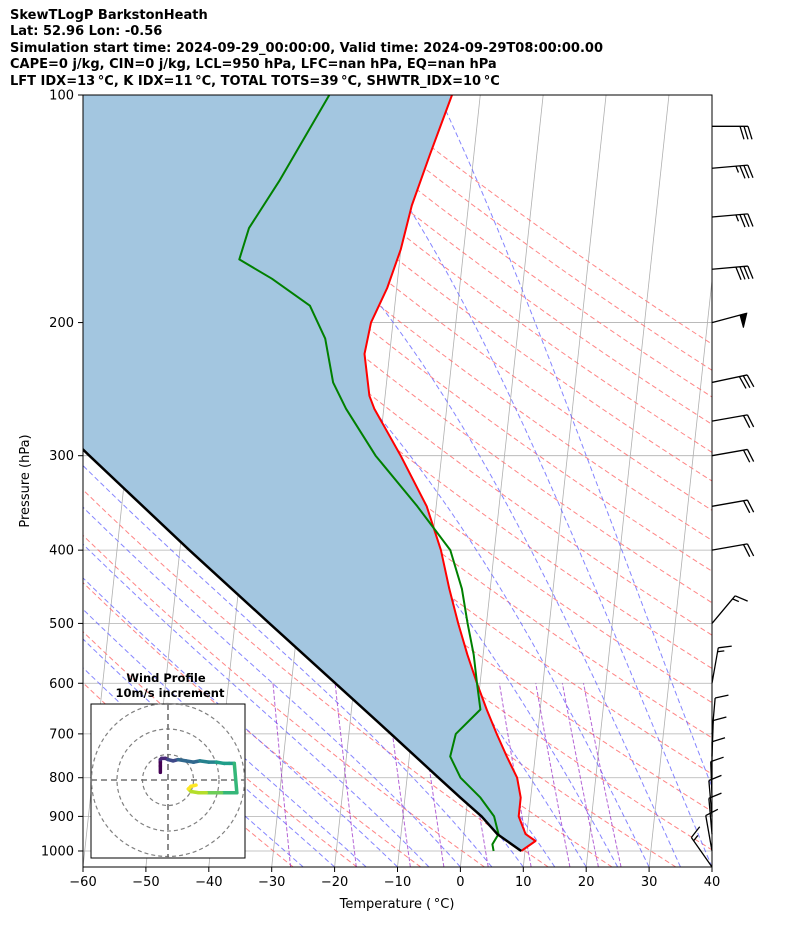 This screenshot has height=937, width=794. Describe the element at coordinates (61, 624) in the screenshot. I see `y-tick-label: 500` at that location.